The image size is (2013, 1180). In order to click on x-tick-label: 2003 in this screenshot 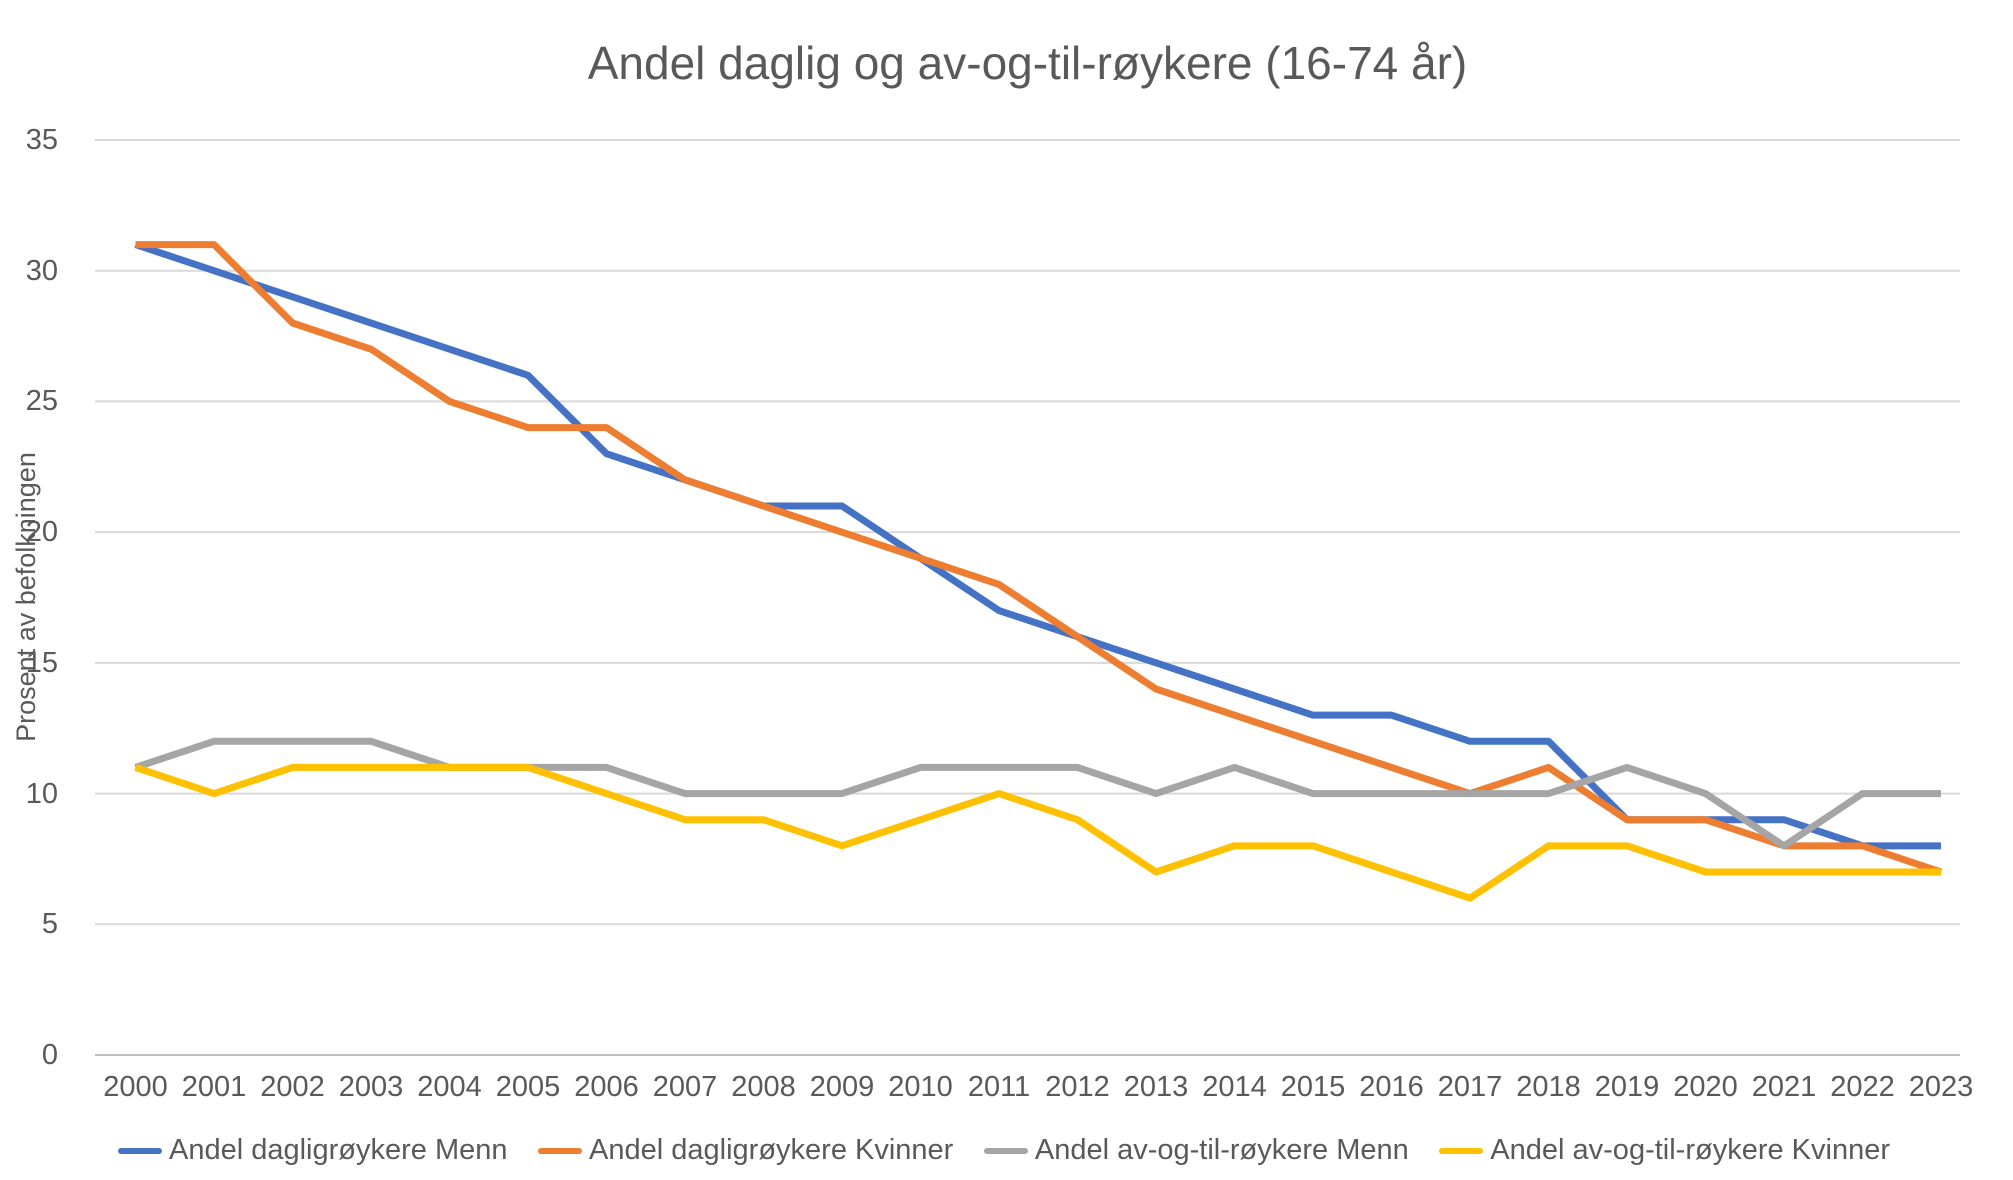, I will do `click(371, 1087)`.